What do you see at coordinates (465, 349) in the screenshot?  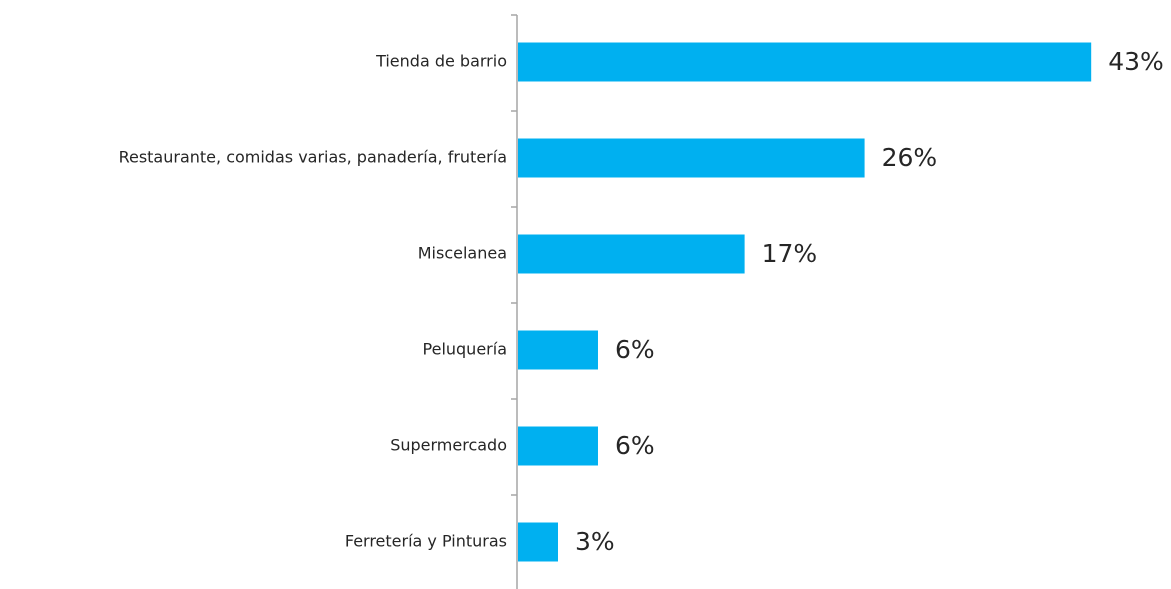 I see `category-label: Peluquería` at bounding box center [465, 349].